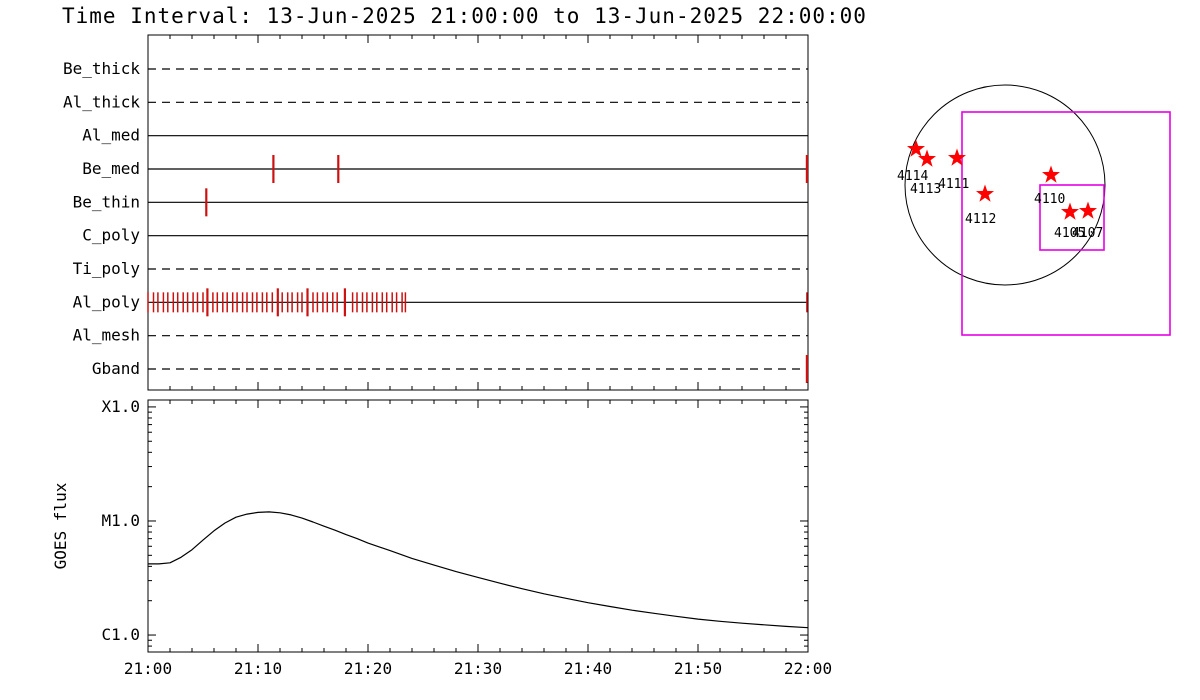  What do you see at coordinates (60, 525) in the screenshot?
I see `goes-y-axis-title: GOES flux` at bounding box center [60, 525].